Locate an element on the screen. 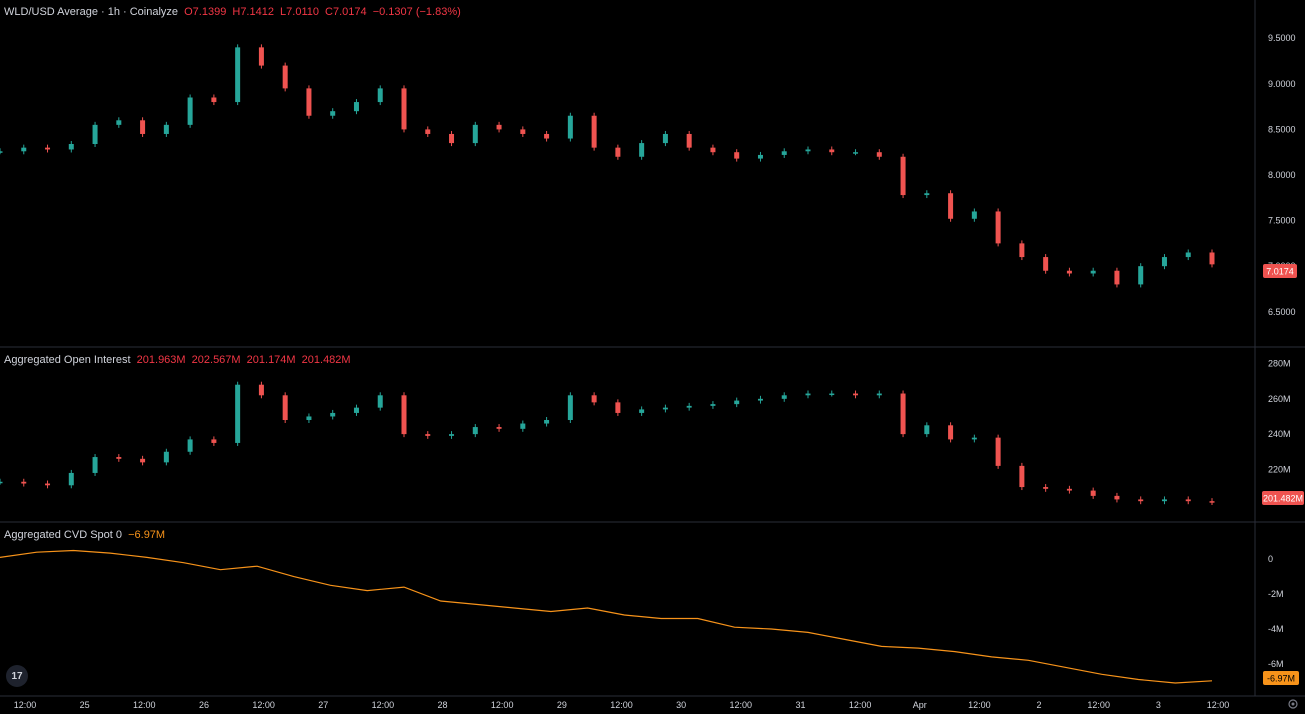 The height and width of the screenshot is (714, 1305). oi-last-label-bg is located at coordinates (1283, 498).